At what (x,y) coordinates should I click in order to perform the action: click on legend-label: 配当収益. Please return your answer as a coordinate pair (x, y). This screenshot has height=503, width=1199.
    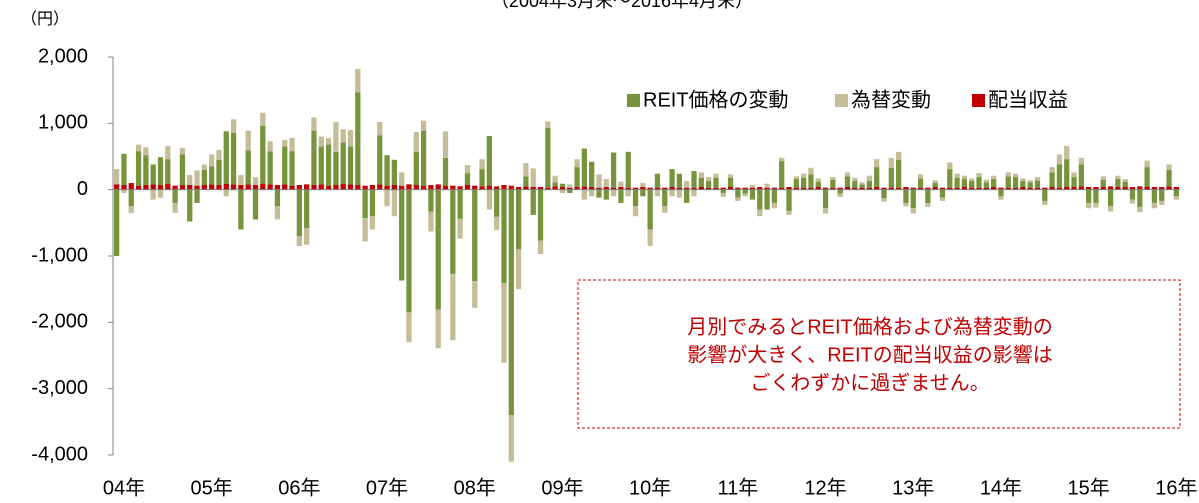
    Looking at the image, I should click on (1028, 99).